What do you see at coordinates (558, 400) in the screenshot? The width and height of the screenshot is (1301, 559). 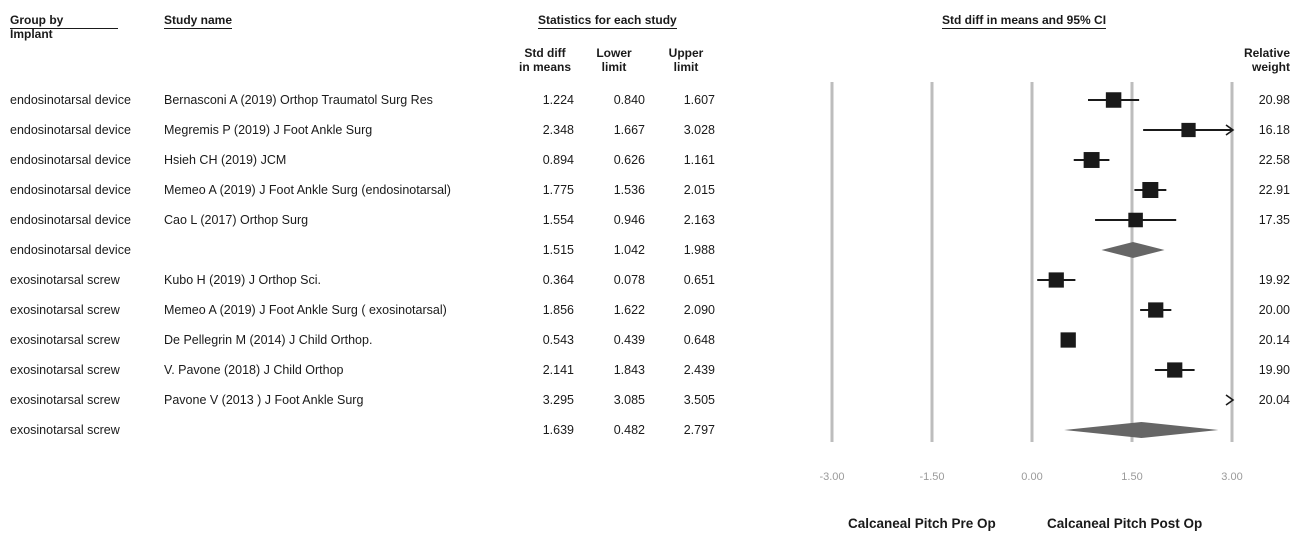 I see `smd-cell: 3.295` at bounding box center [558, 400].